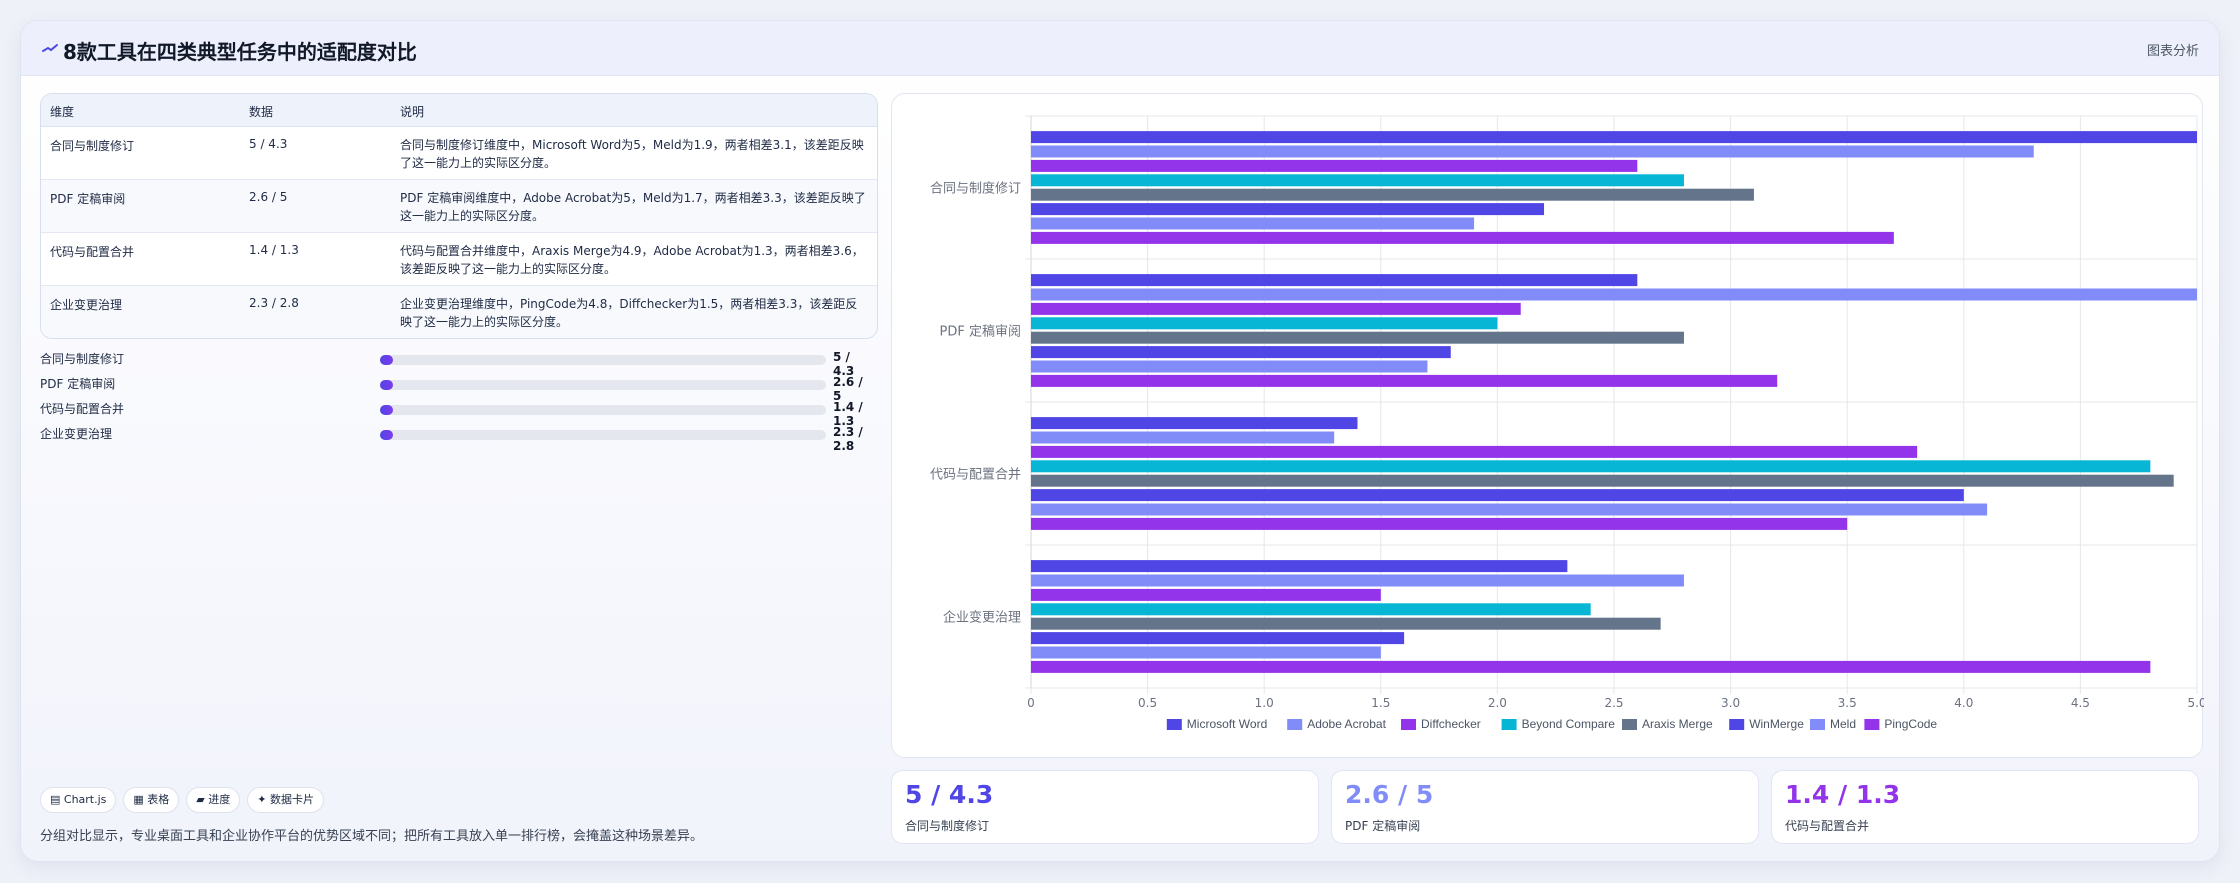 The image size is (2240, 883). What do you see at coordinates (86, 305) in the screenshot?
I see `cell-dim: 企业变更治理` at bounding box center [86, 305].